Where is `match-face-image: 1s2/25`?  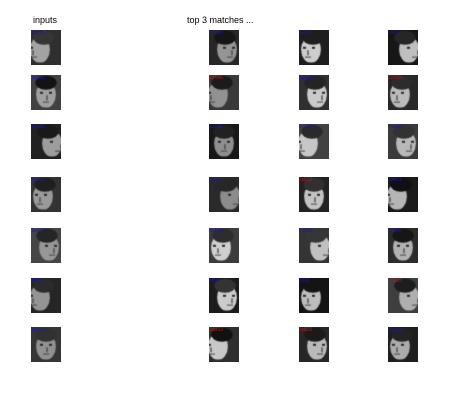 match-face-image: 1s2/25 is located at coordinates (224, 141).